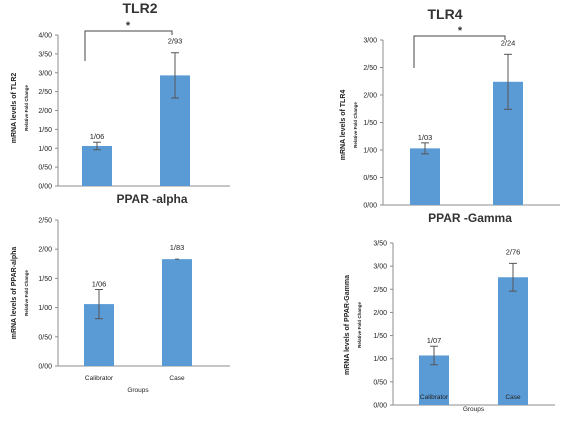 This screenshot has height=423, width=575. I want to click on data-label: 2/24, so click(508, 42).